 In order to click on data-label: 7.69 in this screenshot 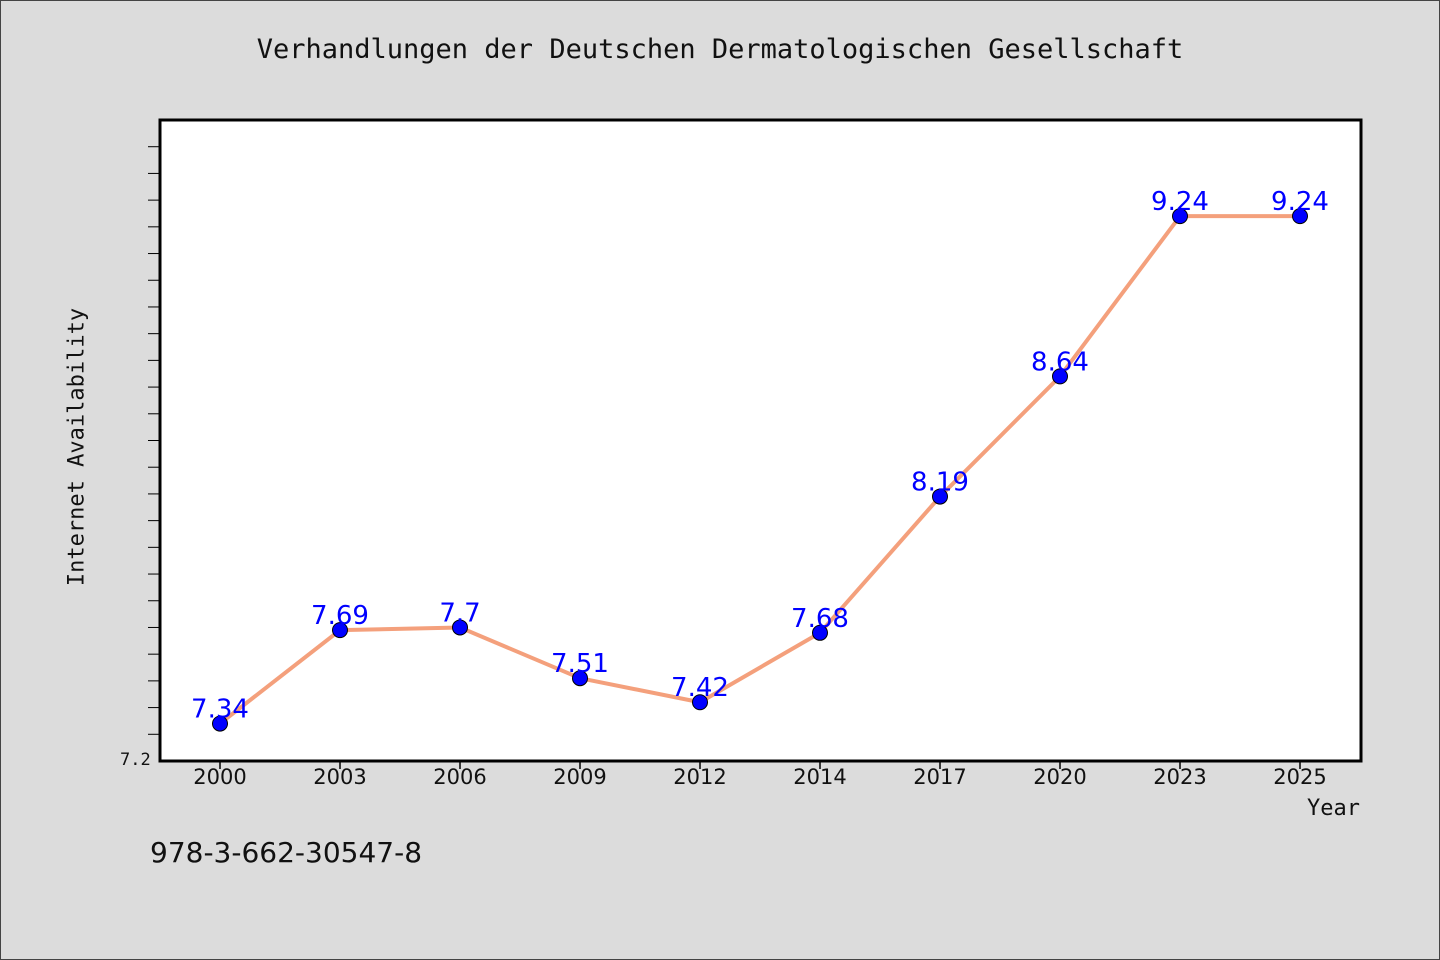, I will do `click(340, 616)`.